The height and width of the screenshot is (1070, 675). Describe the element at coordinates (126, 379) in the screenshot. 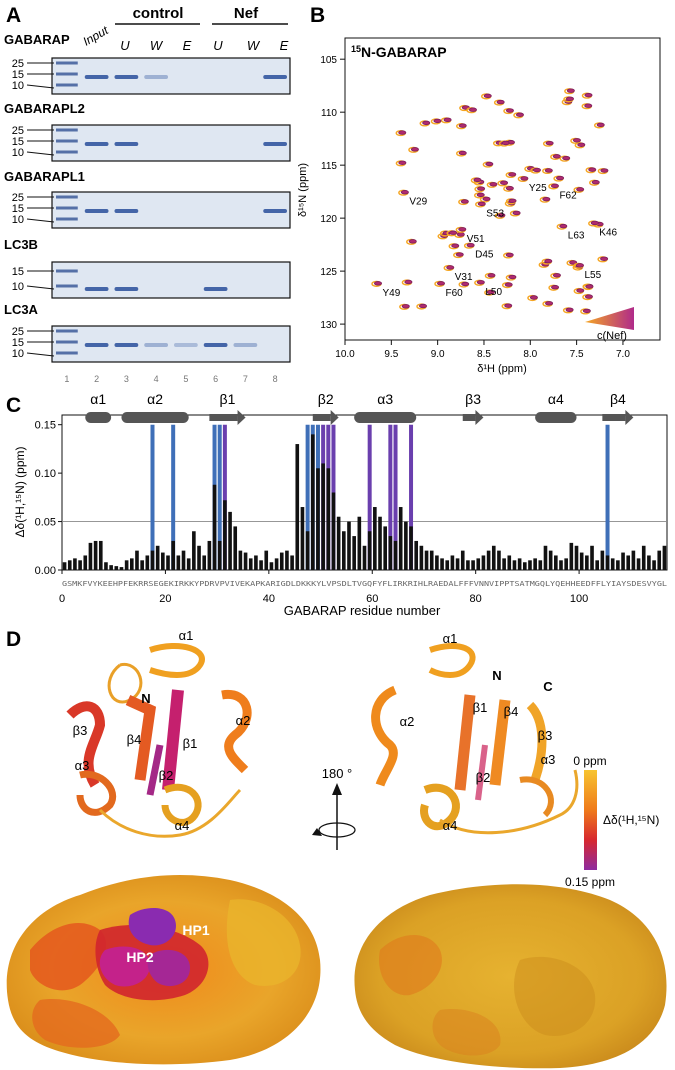

I see `lane-number: 3` at that location.